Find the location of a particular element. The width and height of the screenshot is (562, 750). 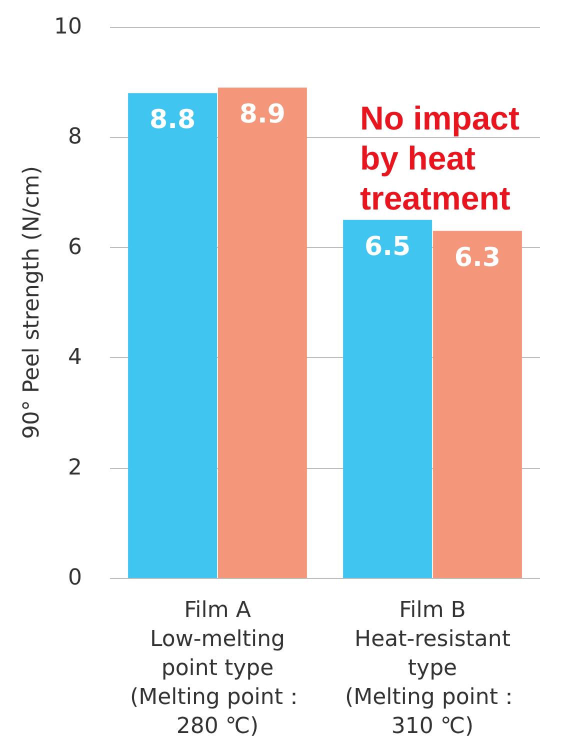

data-label: 8.8 is located at coordinates (173, 120).